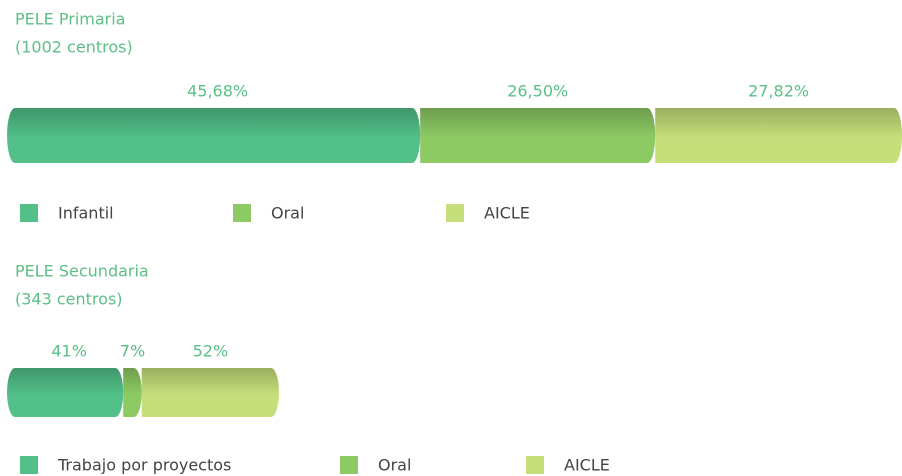 Image resolution: width=902 pixels, height=476 pixels. I want to click on value-label: 52%, so click(211, 351).